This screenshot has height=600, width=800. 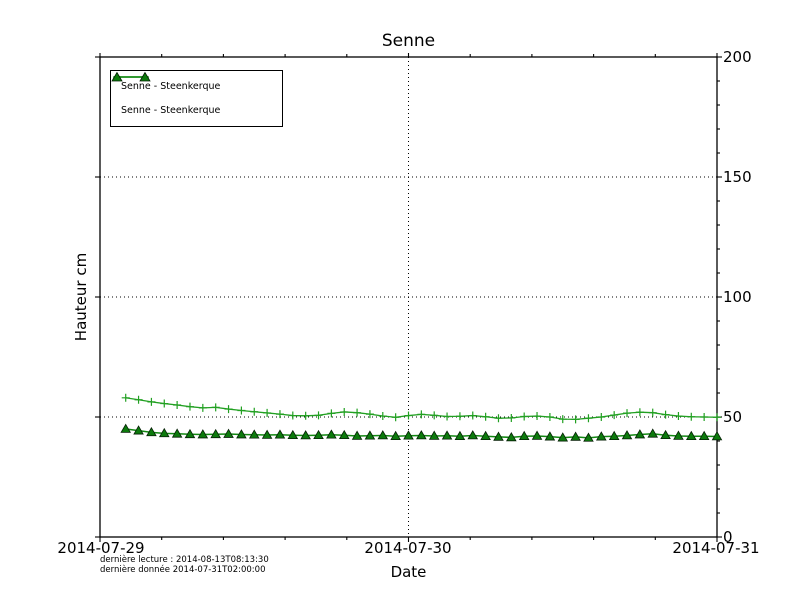 What do you see at coordinates (408, 548) in the screenshot?
I see `x-tick-label-day2: 2014-07-30` at bounding box center [408, 548].